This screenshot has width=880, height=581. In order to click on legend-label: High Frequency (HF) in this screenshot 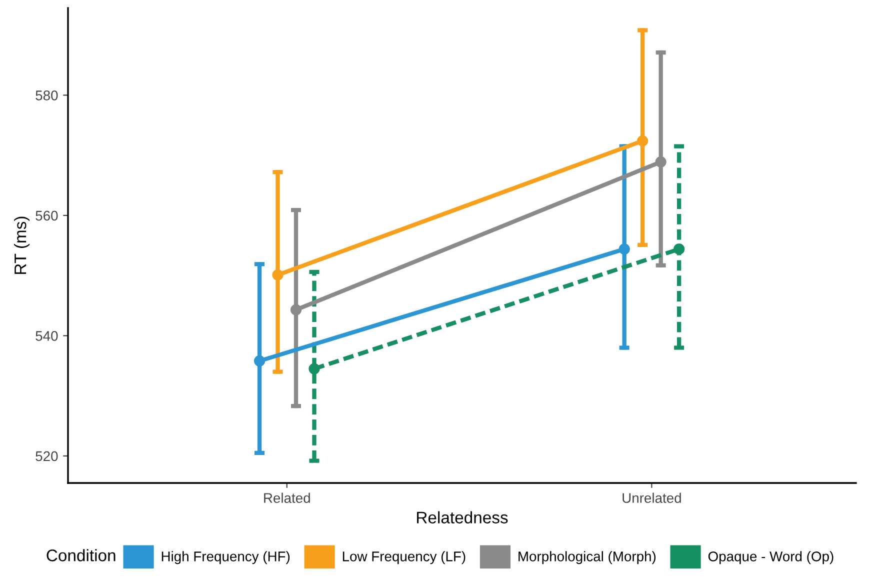, I will do `click(226, 557)`.